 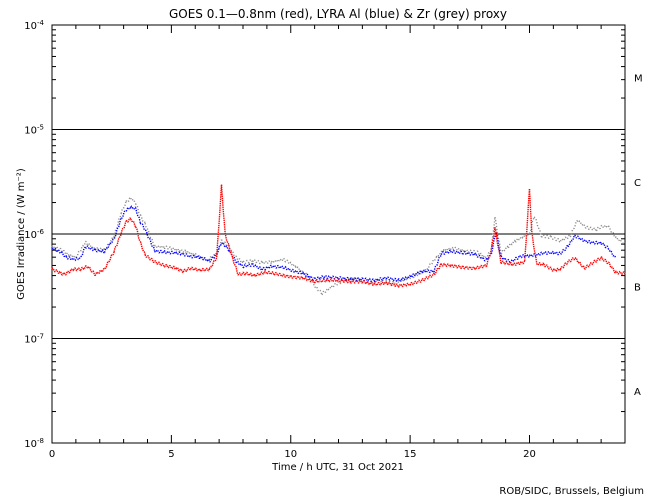 I want to click on flare-class-B: B, so click(x=637, y=287).